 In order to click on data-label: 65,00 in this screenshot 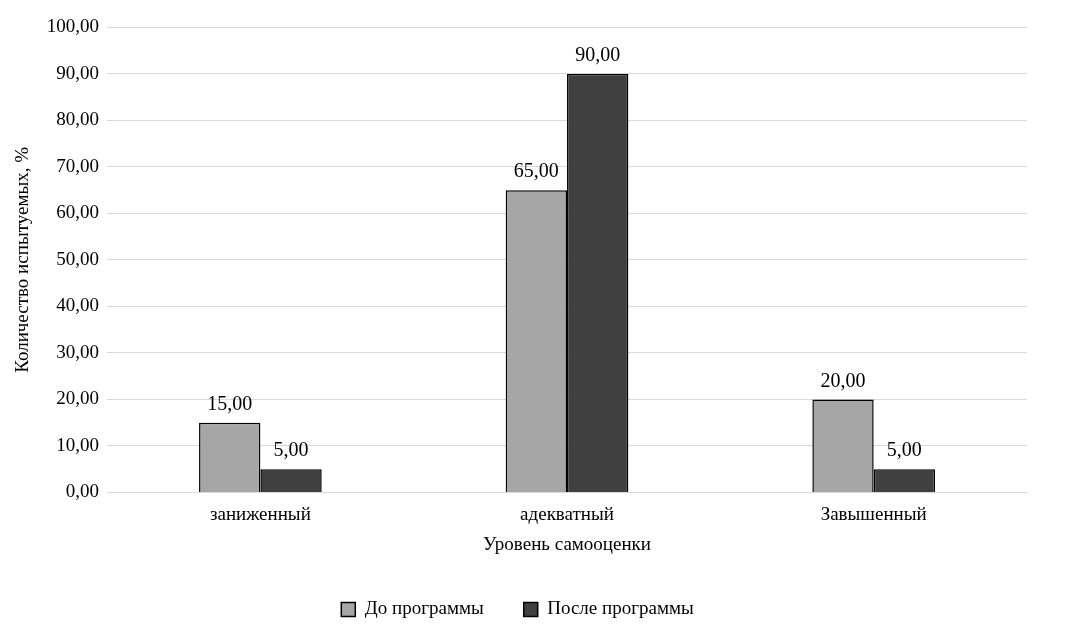, I will do `click(536, 170)`.